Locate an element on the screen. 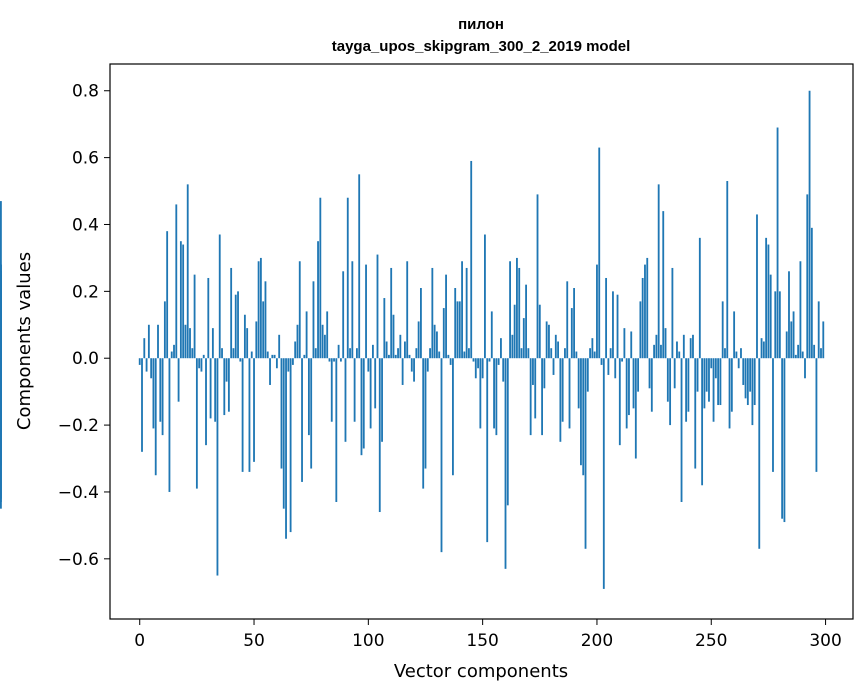 The height and width of the screenshot is (696, 867). x-tick-label: 0 is located at coordinates (139, 641).